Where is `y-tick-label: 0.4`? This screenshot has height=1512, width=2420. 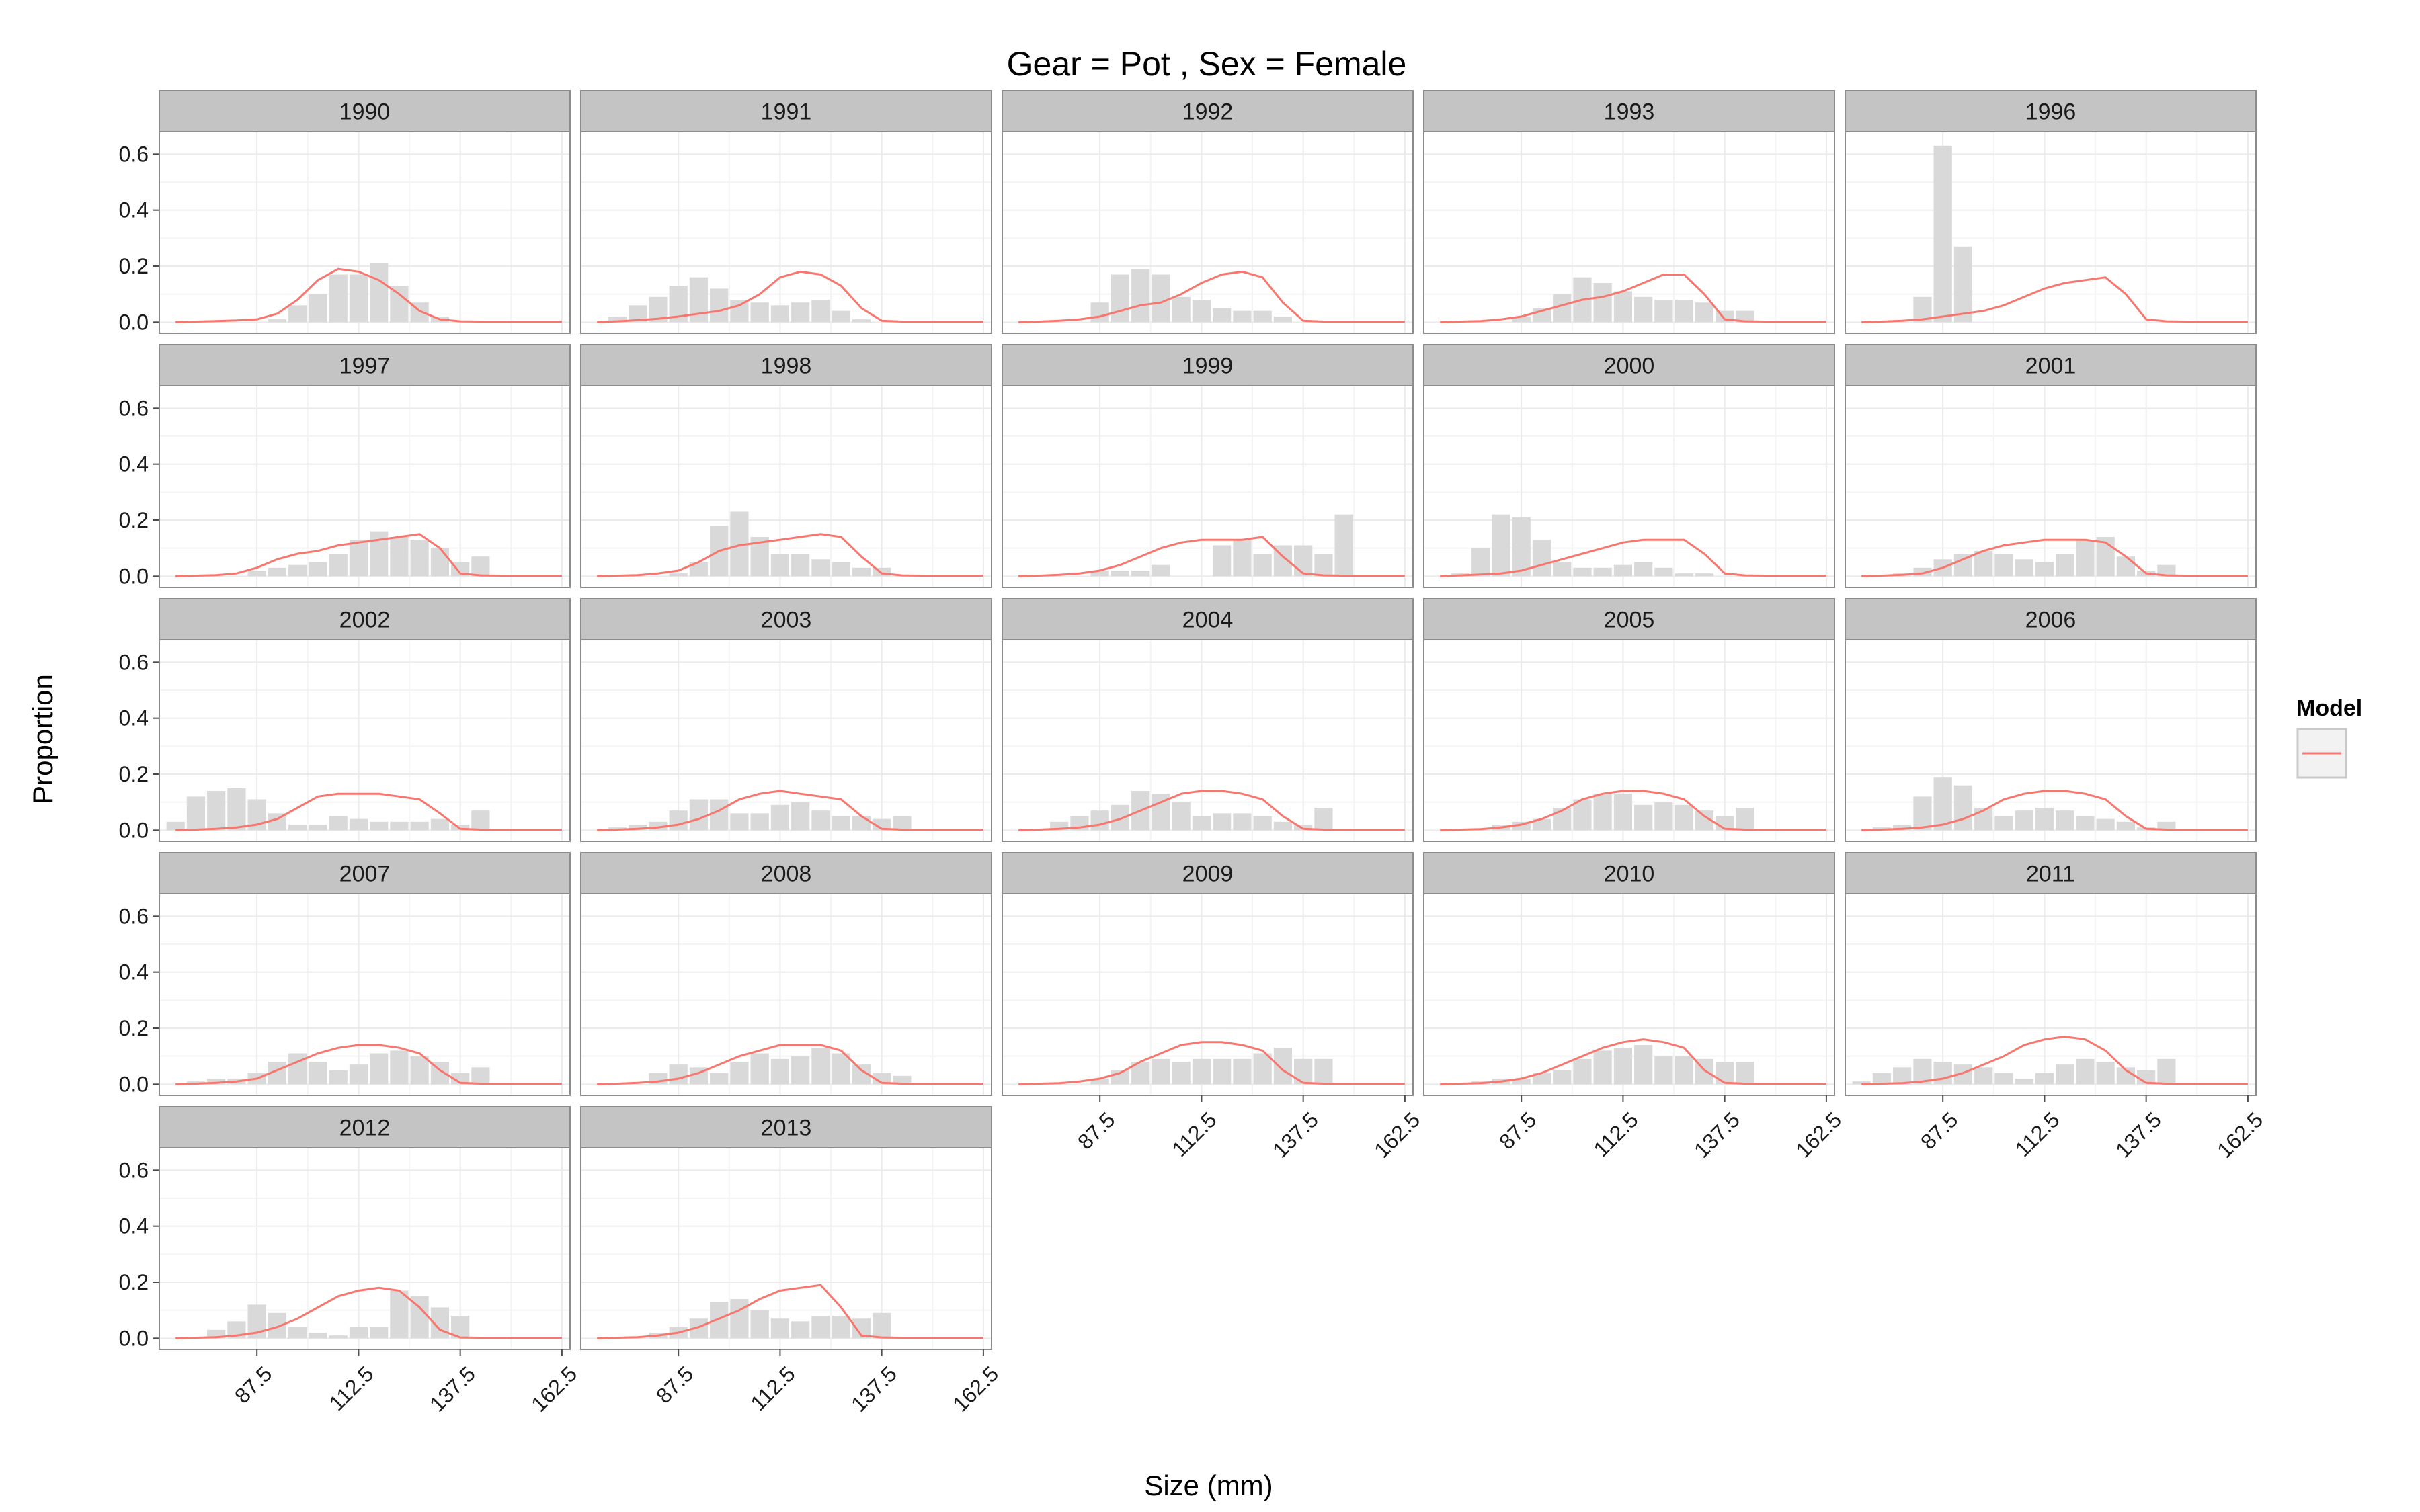 y-tick-label: 0.4 is located at coordinates (134, 1226).